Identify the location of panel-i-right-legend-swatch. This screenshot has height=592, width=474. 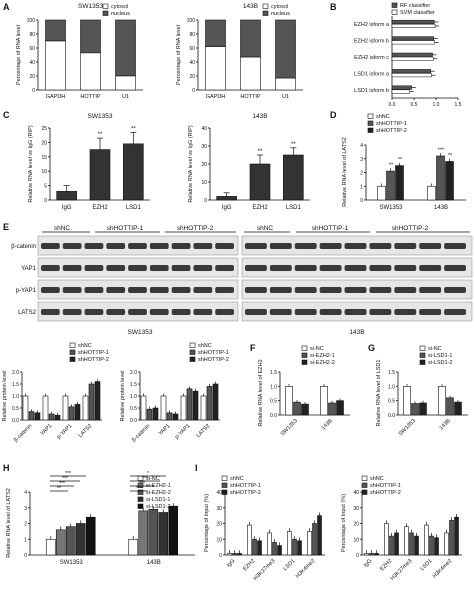
(364, 478).